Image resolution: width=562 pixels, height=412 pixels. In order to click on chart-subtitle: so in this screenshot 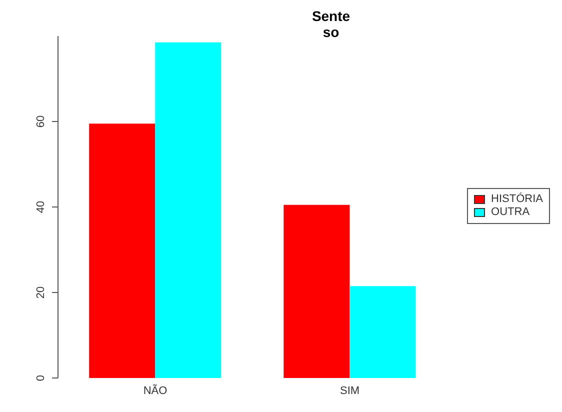, I will do `click(331, 32)`.